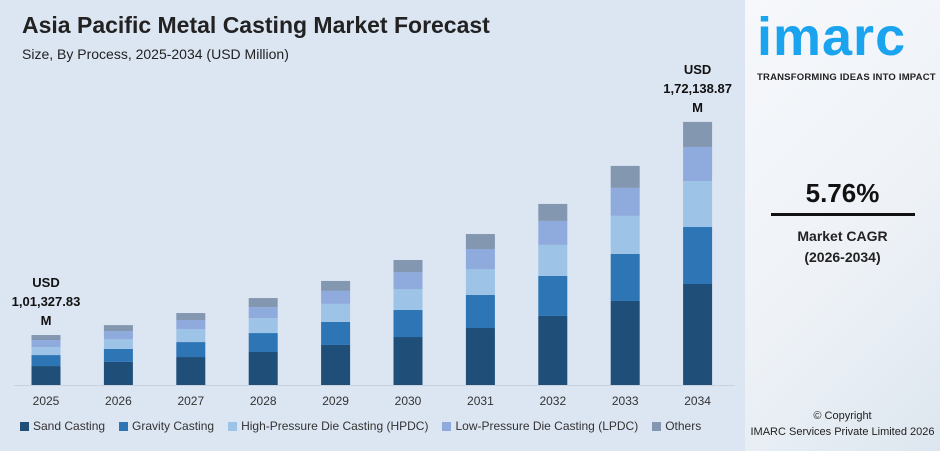 Image resolution: width=940 pixels, height=451 pixels. I want to click on cagr-period: (2026-2034), so click(842, 257).